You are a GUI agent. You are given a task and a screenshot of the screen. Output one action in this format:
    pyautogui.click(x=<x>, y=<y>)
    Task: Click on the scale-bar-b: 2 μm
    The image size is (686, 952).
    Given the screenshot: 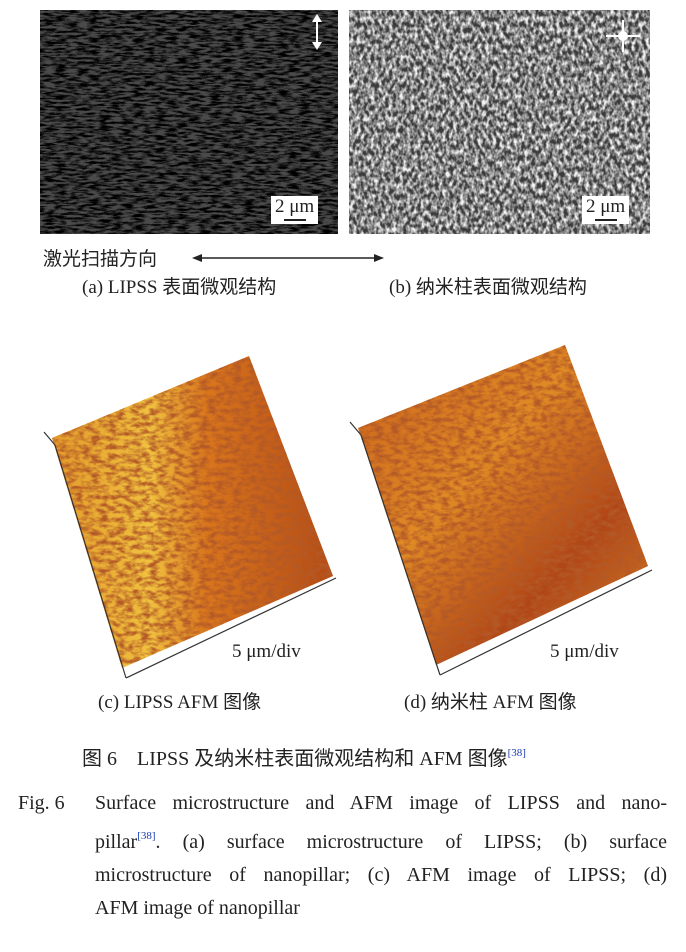 What is the action you would take?
    pyautogui.click(x=606, y=210)
    